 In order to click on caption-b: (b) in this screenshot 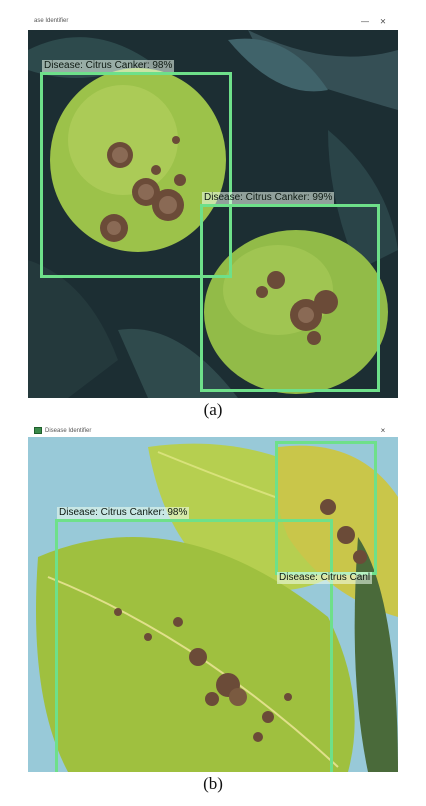, I will do `click(213, 783)`.